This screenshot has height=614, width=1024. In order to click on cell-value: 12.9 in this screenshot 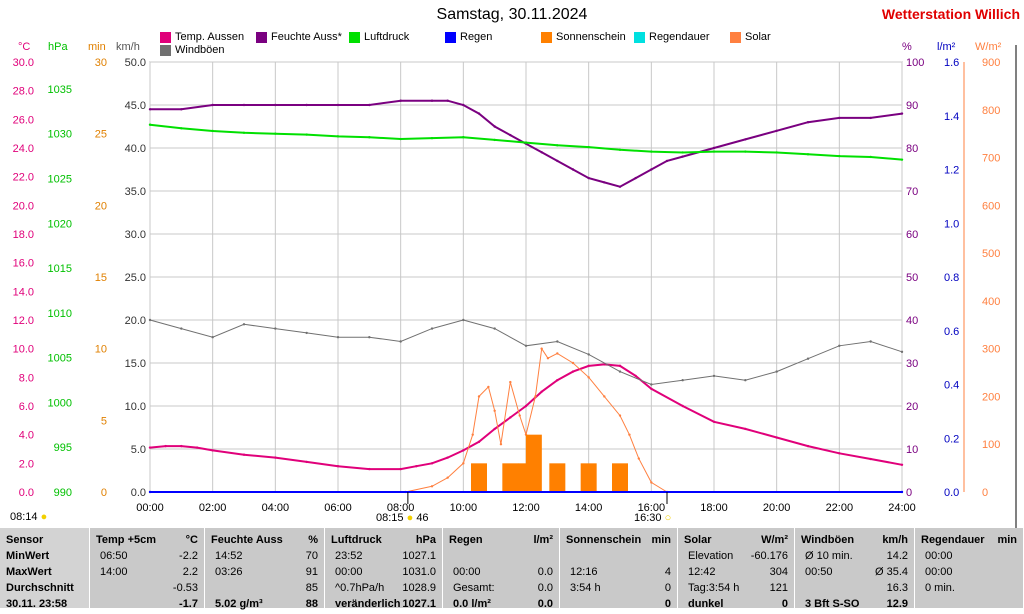, I will do `click(897, 604)`.